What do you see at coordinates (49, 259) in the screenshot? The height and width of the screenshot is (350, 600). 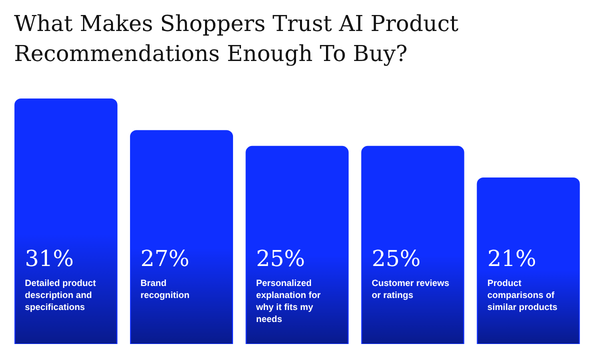 I see `data-label: 31%` at bounding box center [49, 259].